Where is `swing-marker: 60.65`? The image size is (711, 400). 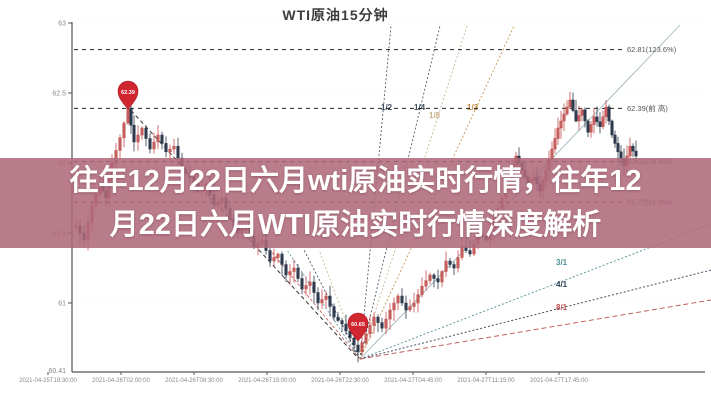 swing-marker: 60.65 is located at coordinates (358, 327).